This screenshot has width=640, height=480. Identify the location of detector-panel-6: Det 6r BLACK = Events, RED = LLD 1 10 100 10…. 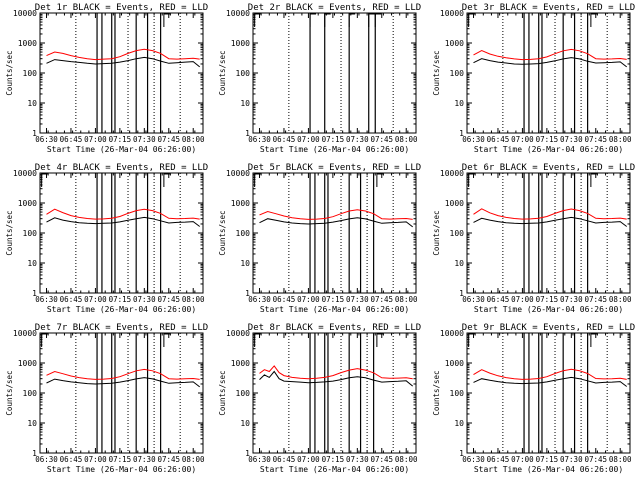
(533, 238).